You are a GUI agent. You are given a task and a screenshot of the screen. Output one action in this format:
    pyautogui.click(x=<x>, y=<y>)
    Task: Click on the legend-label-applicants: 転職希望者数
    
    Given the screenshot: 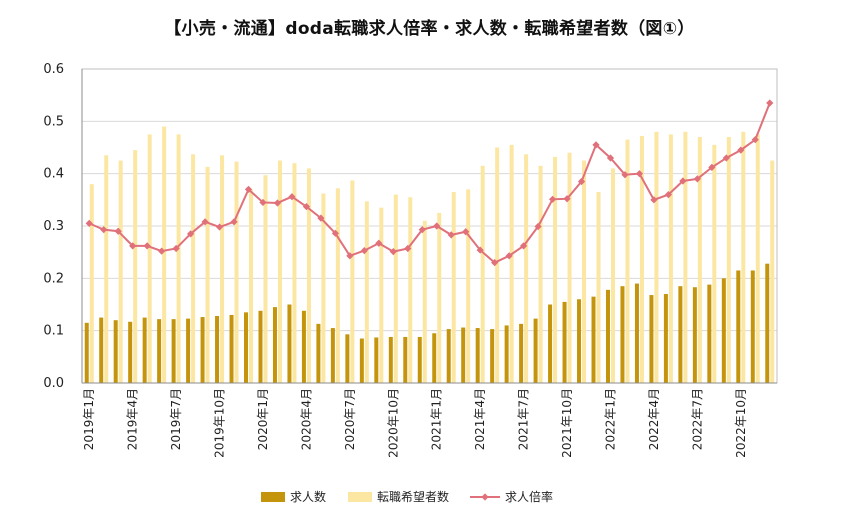 What is the action you would take?
    pyautogui.click(x=413, y=496)
    